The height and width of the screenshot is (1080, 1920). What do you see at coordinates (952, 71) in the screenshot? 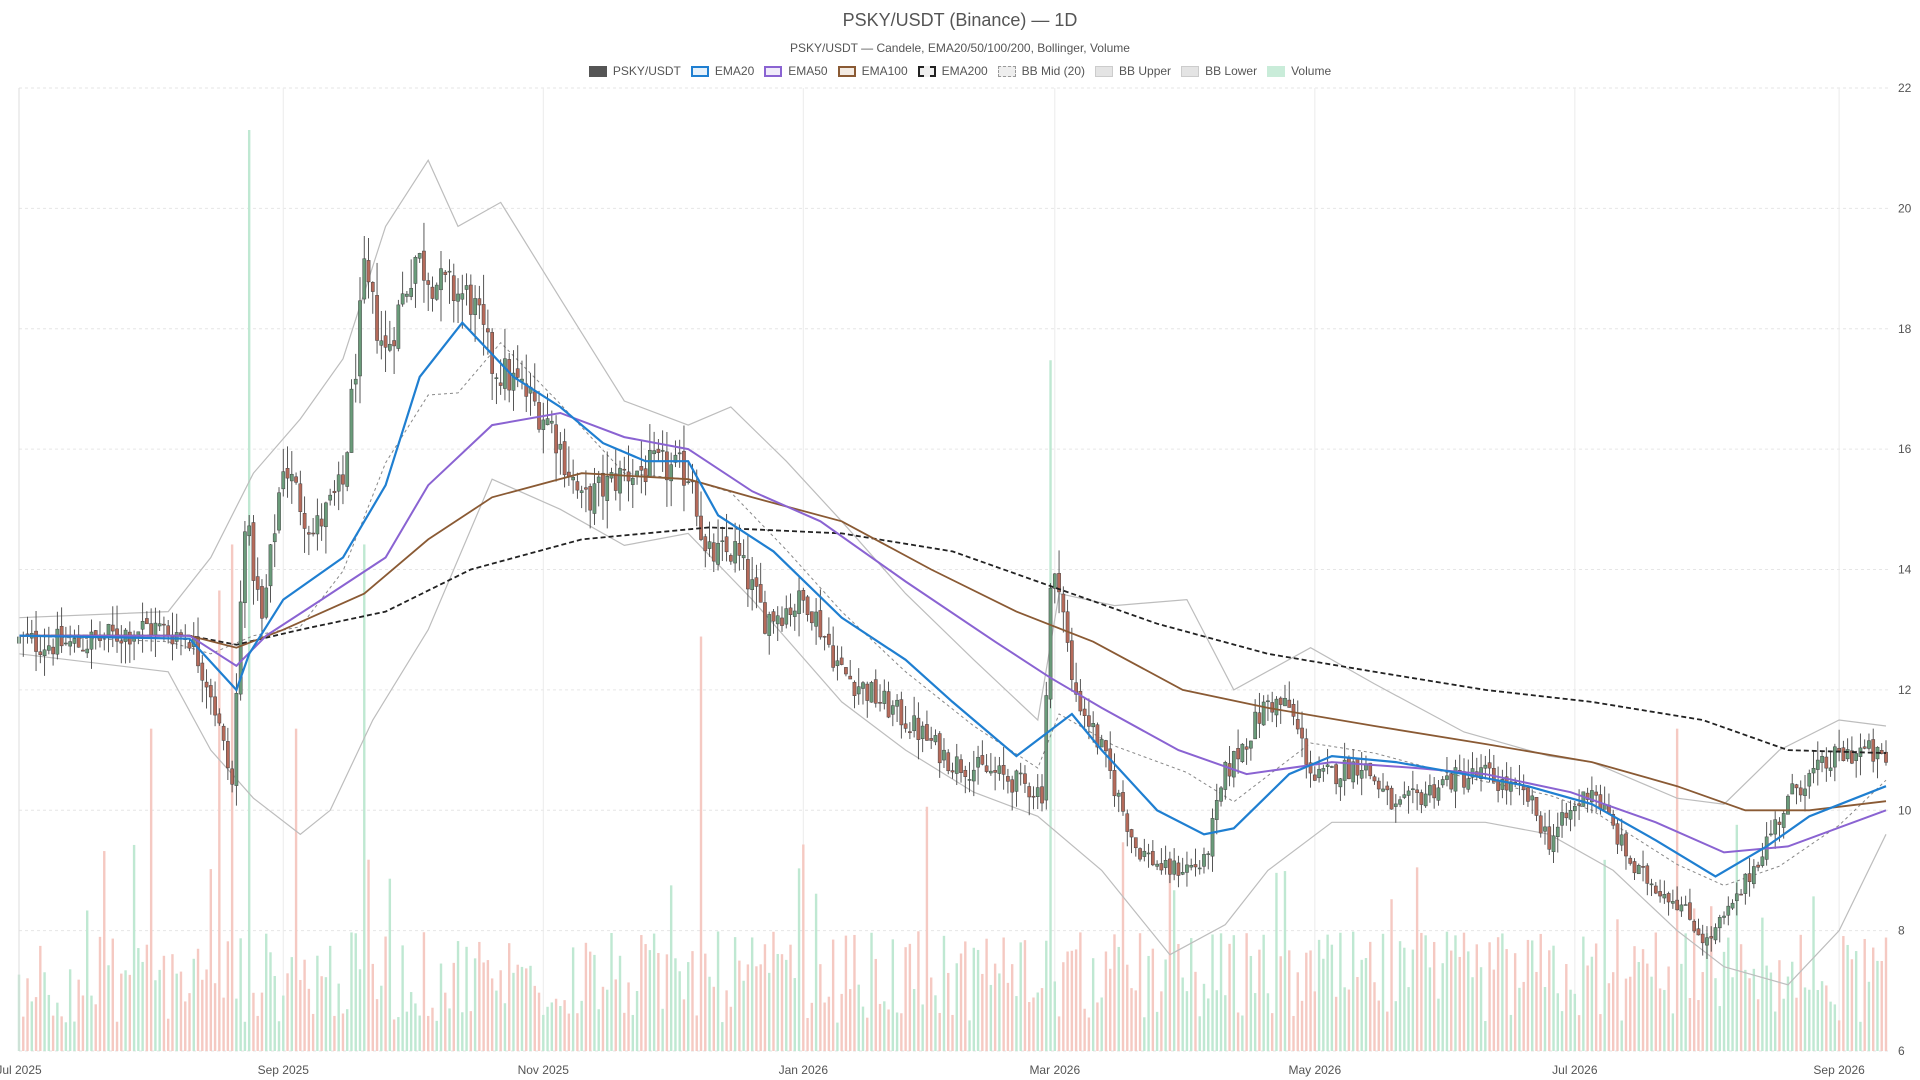
I see `legend-item-ema200: EMA200` at bounding box center [952, 71].